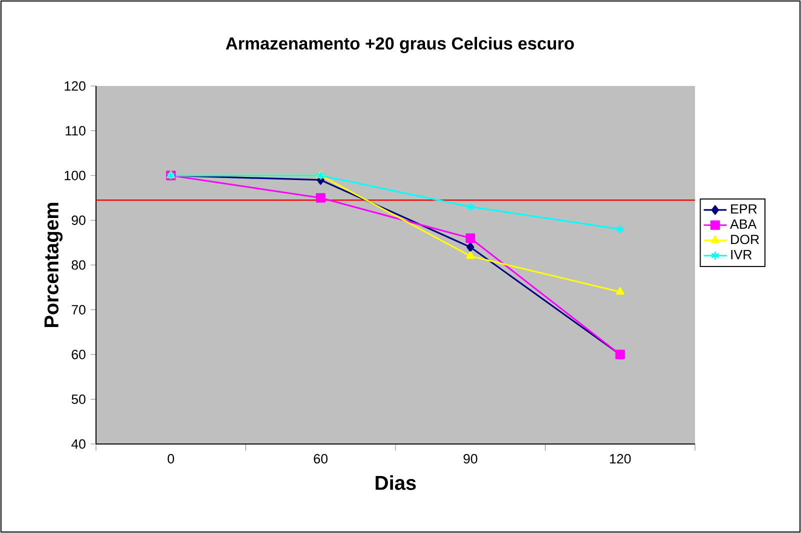 Image resolution: width=801 pixels, height=533 pixels. What do you see at coordinates (78, 444) in the screenshot?
I see `y-tick-label: 40` at bounding box center [78, 444].